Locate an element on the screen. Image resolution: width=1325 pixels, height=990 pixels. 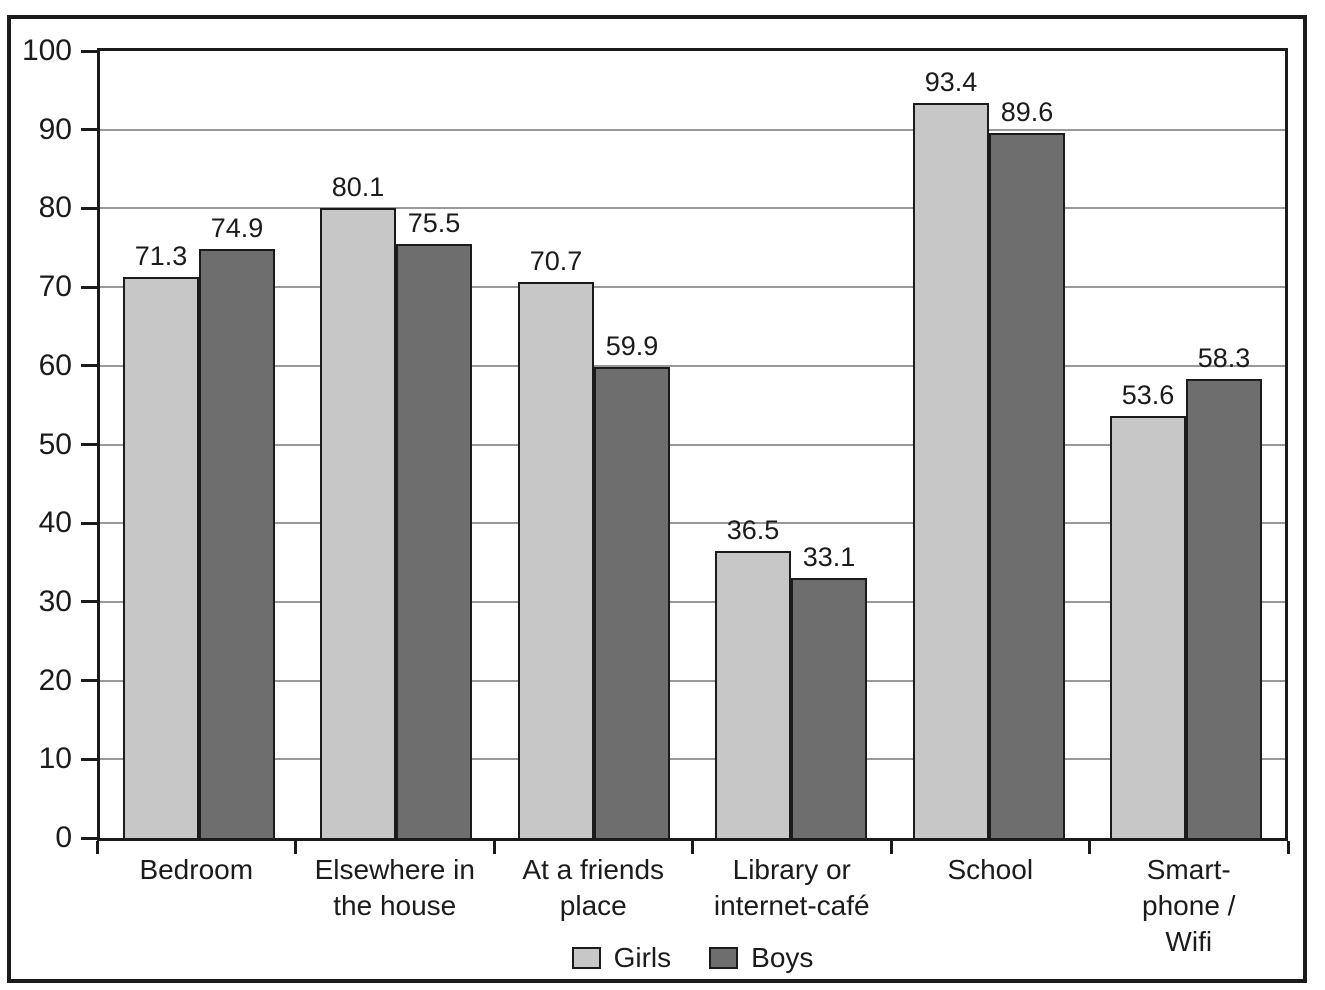
x-axis-category-label: Library or internet-café is located at coordinates (791, 887).